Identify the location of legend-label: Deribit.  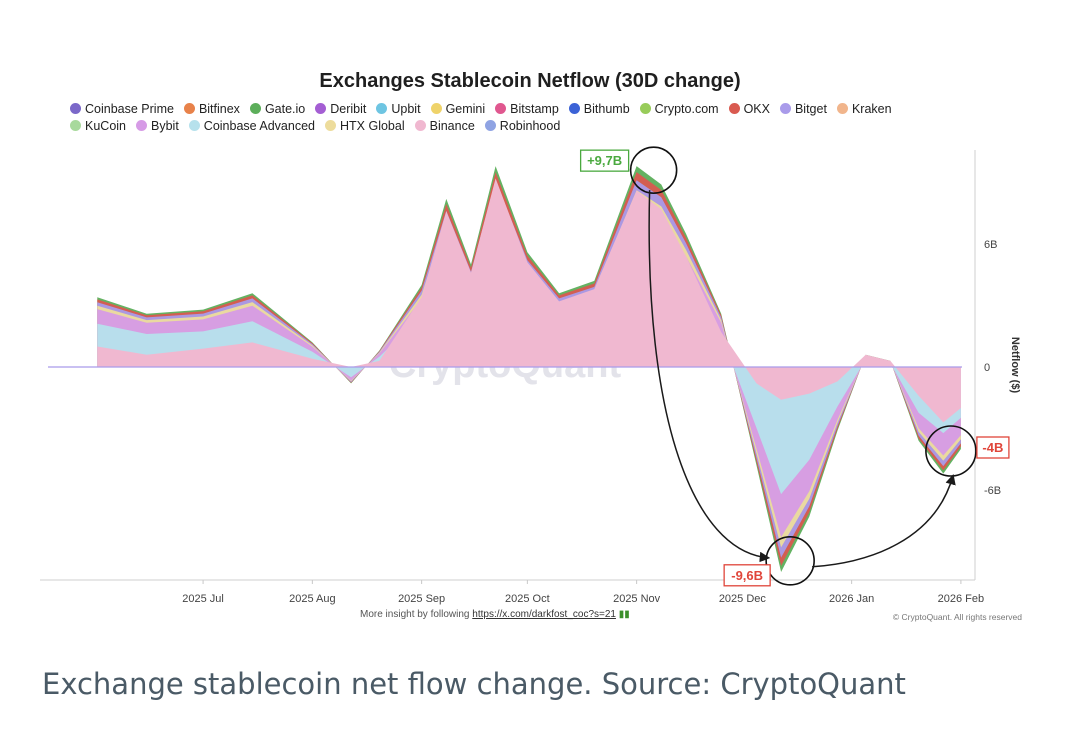
(348, 109).